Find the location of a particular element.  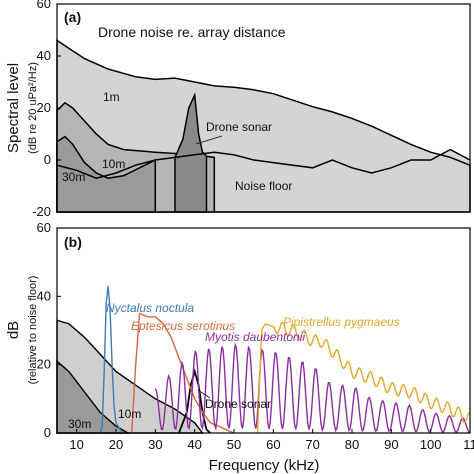

drone-sonar-pointer-b is located at coordinates (204, 394).